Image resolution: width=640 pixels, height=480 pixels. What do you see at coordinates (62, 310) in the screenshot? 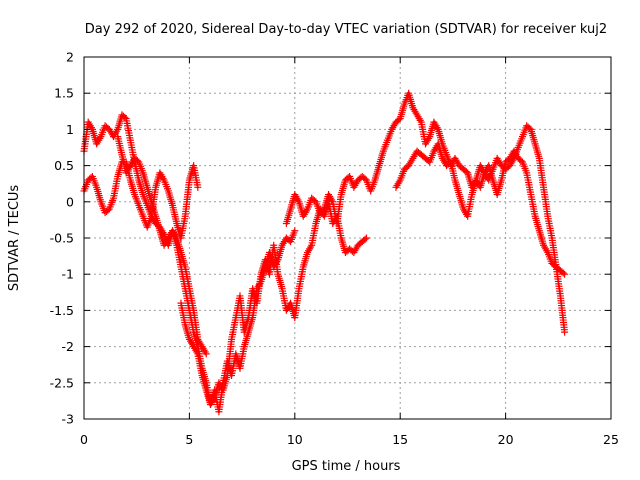
I see `y-tick-label: -1.5` at bounding box center [62, 310].